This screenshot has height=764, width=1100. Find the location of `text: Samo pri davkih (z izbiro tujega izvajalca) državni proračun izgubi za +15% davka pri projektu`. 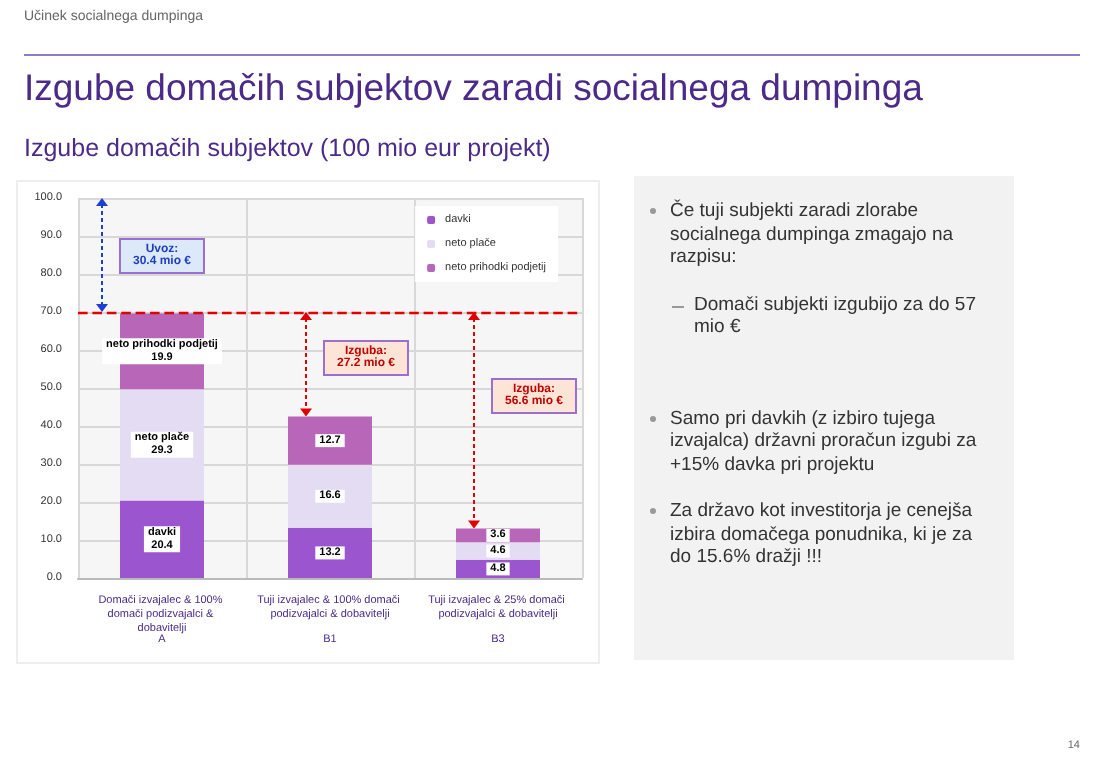

text: Samo pri davkih (z izbiro tujega izvajalca) državni proračun izgubi za +15% davka pri projektu is located at coordinates (824, 441).